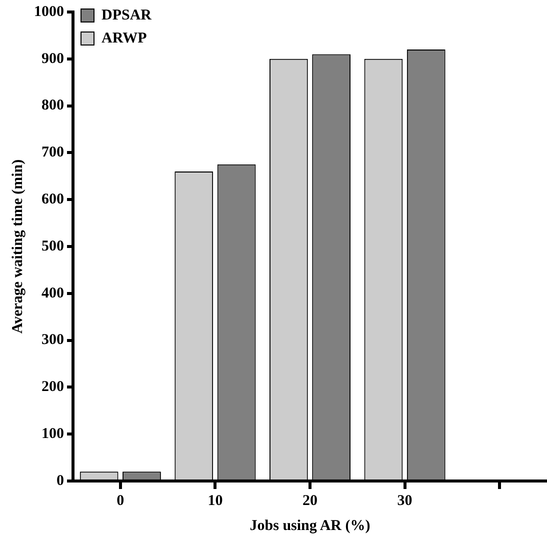  Describe the element at coordinates (310, 526) in the screenshot. I see `x-axis-title: Jobs using AR (%)` at that location.